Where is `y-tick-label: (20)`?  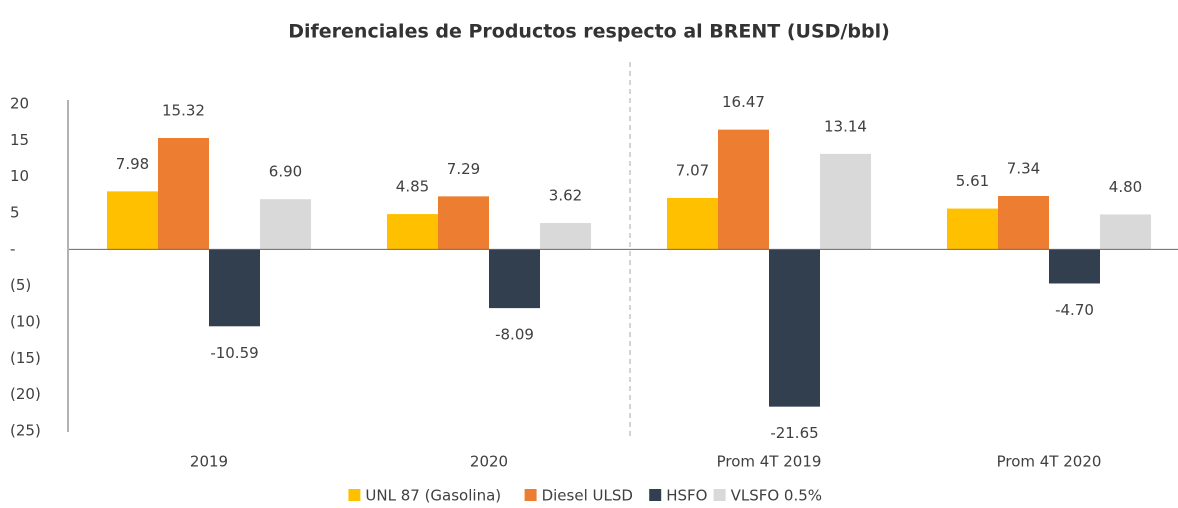
y-tick-label: (20) is located at coordinates (25, 394).